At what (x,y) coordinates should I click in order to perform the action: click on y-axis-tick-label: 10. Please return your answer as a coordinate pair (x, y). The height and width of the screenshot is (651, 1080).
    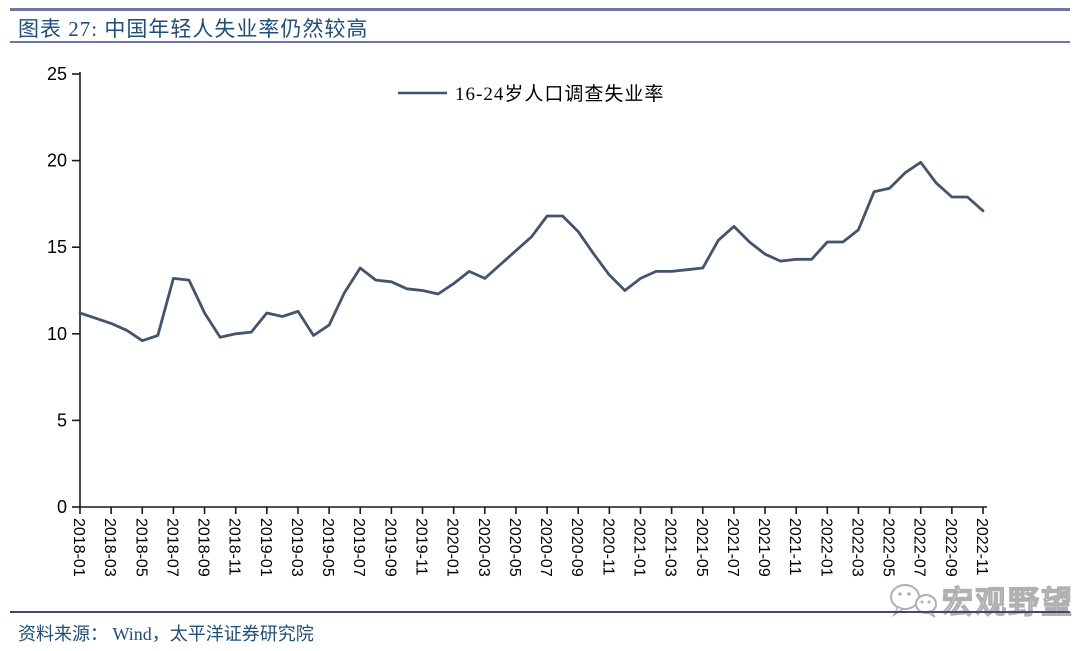
    Looking at the image, I should click on (57, 334).